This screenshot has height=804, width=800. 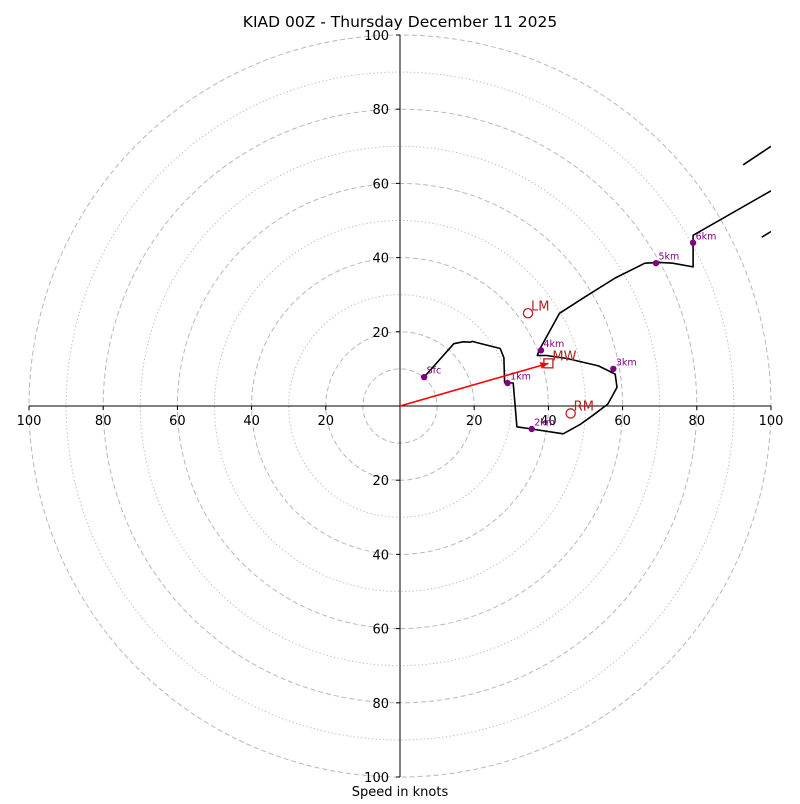 What do you see at coordinates (756, 155) in the screenshot?
I see `hodograph-line-upper` at bounding box center [756, 155].